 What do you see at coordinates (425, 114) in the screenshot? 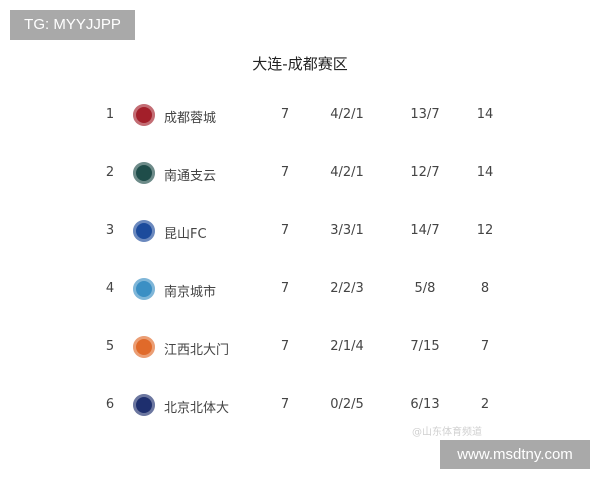
I see `goals: 13/7` at bounding box center [425, 114].